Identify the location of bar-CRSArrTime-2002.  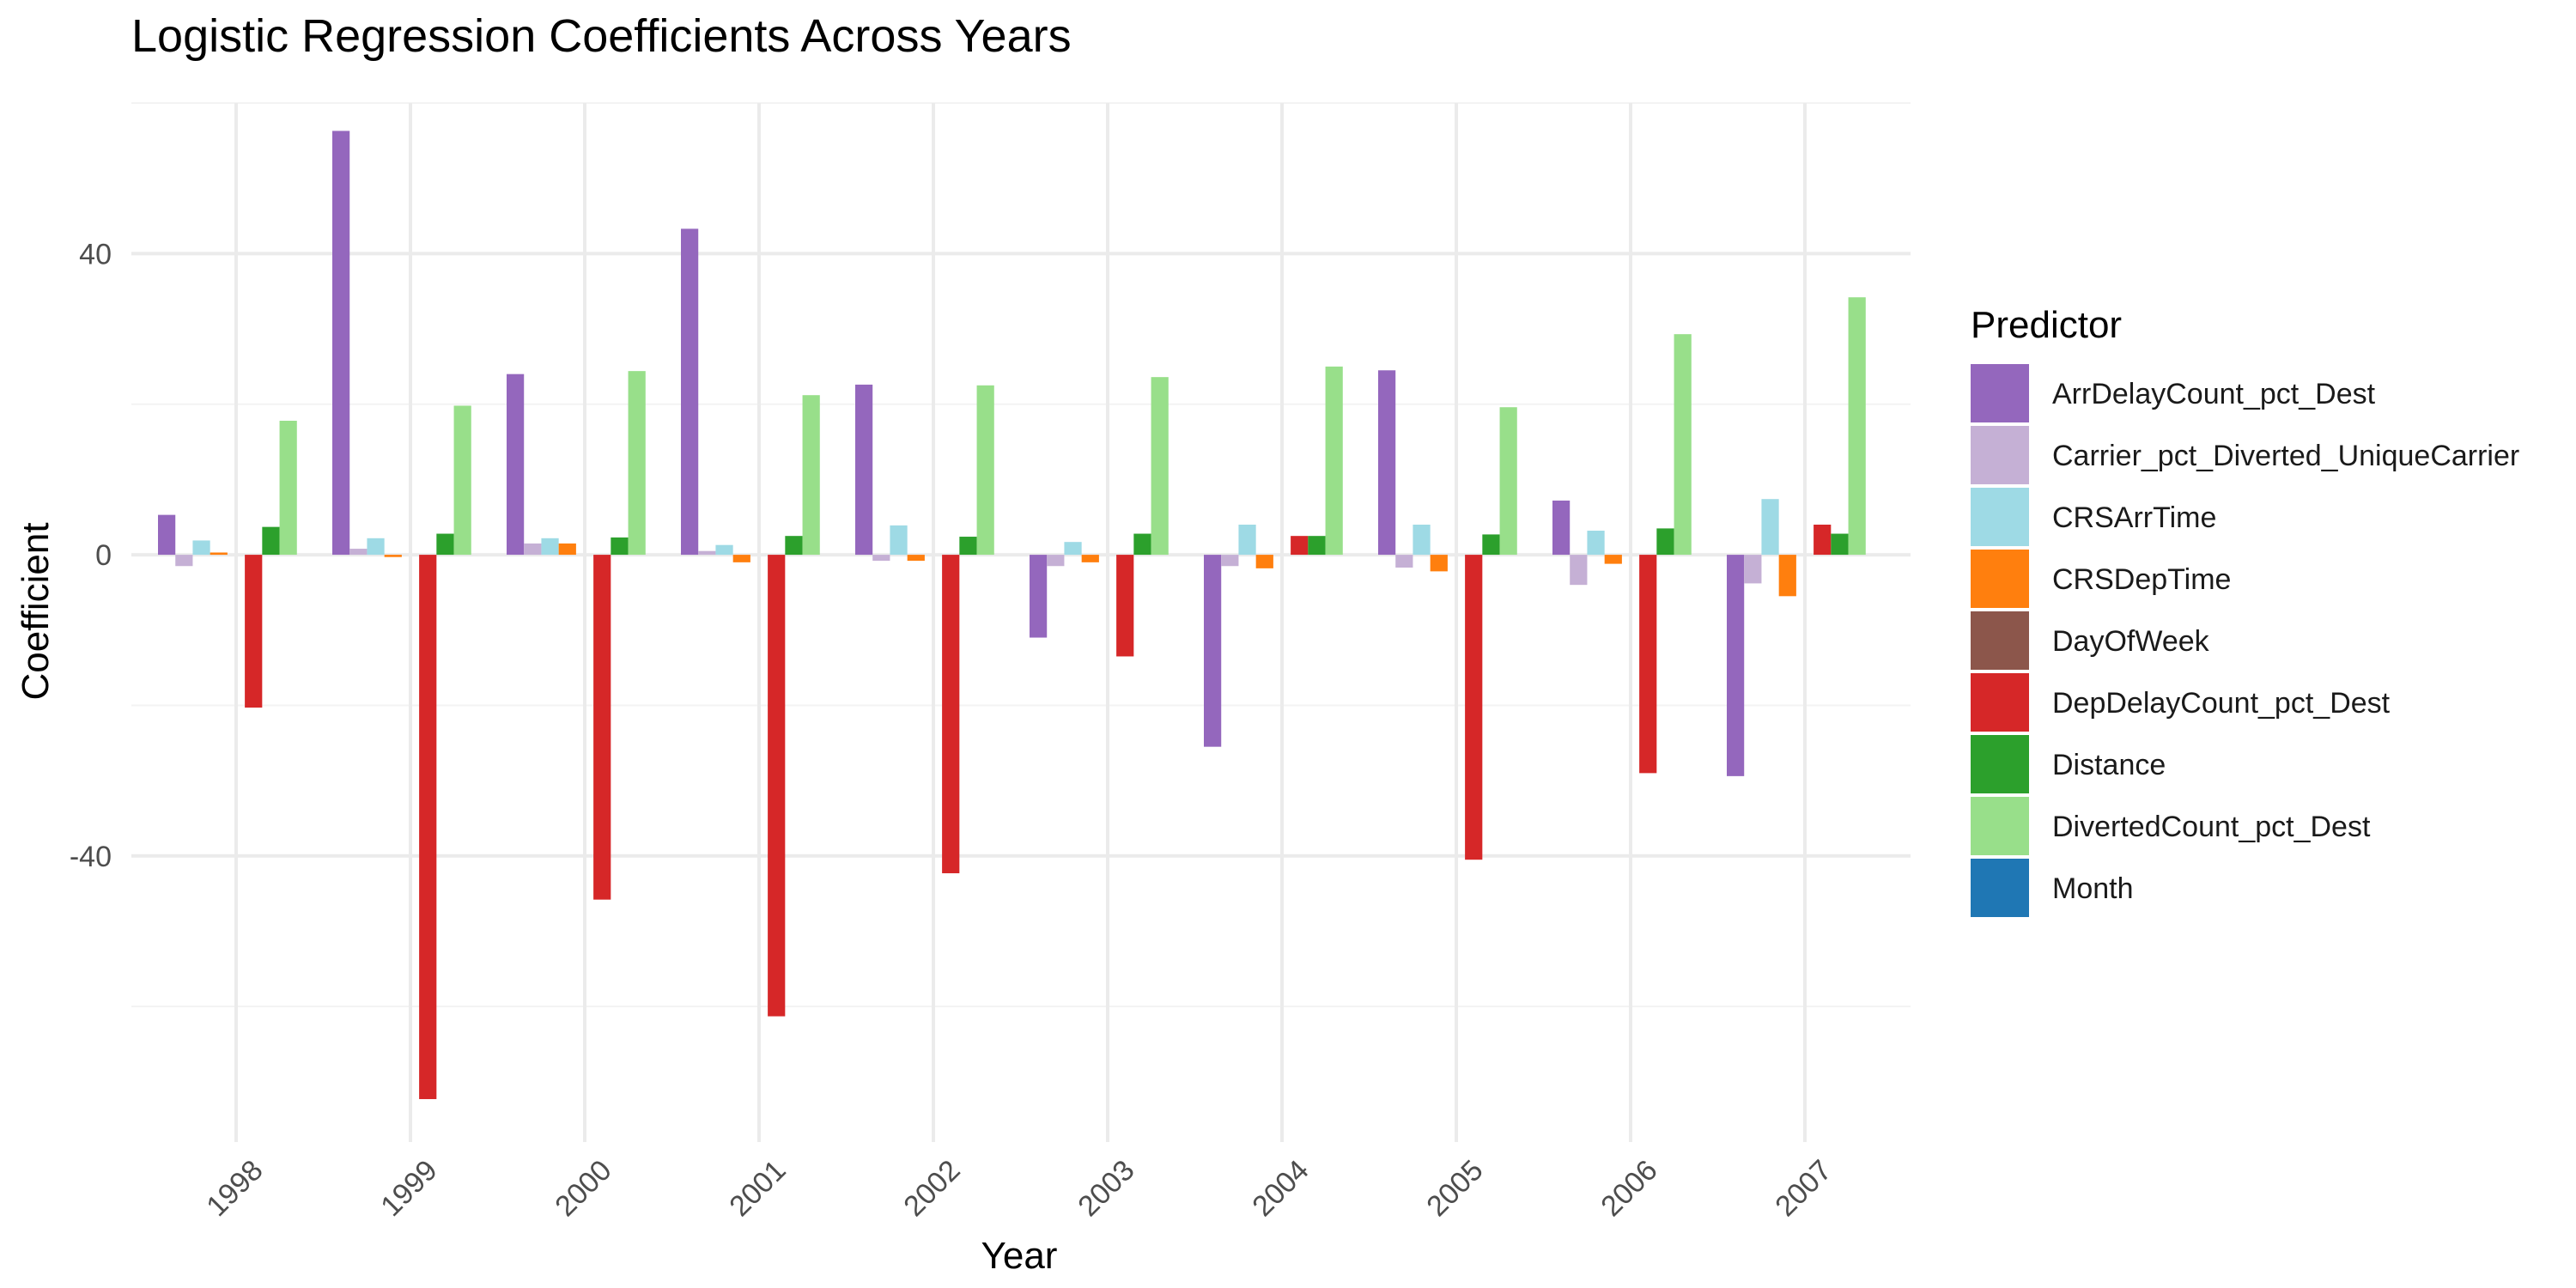
(899, 541).